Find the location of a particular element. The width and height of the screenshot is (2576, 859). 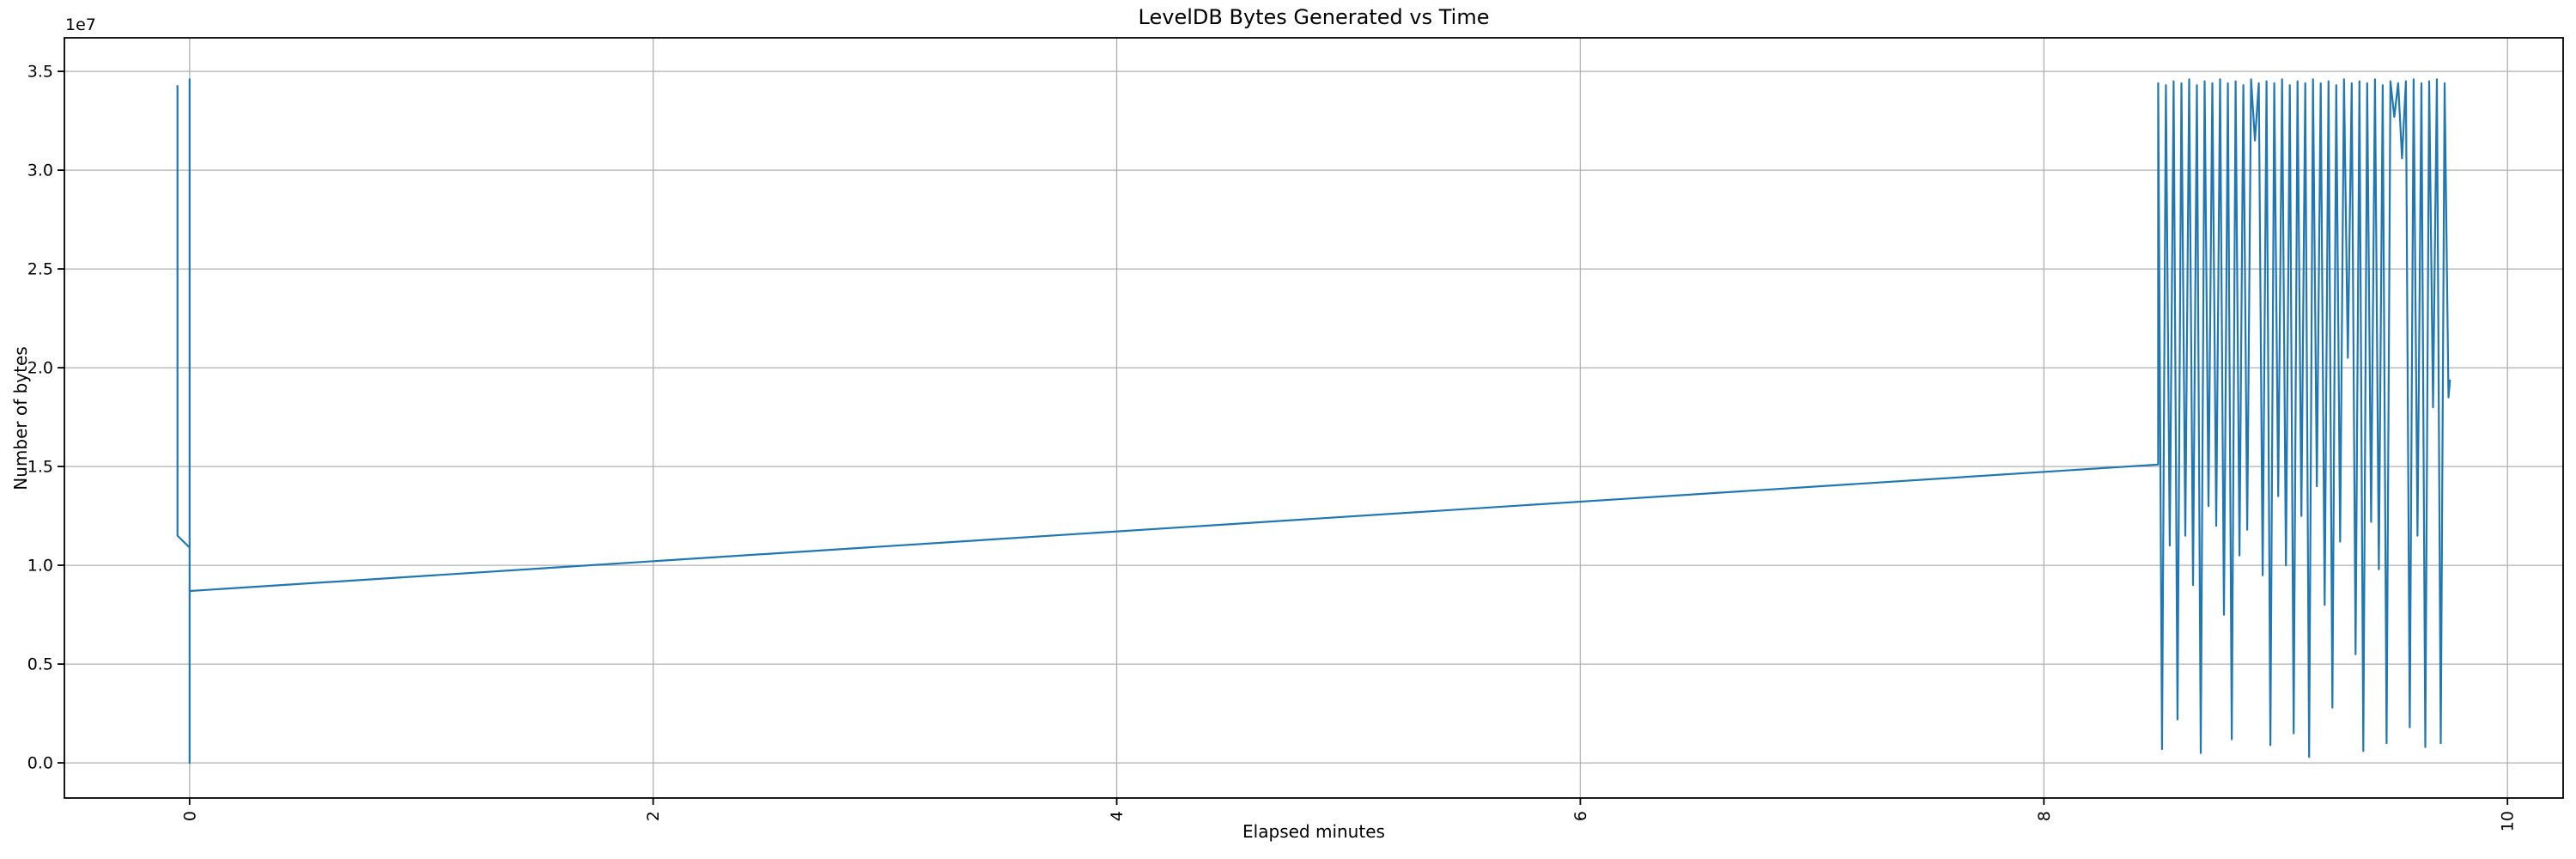

x-tick-label: 10 is located at coordinates (2508, 821).